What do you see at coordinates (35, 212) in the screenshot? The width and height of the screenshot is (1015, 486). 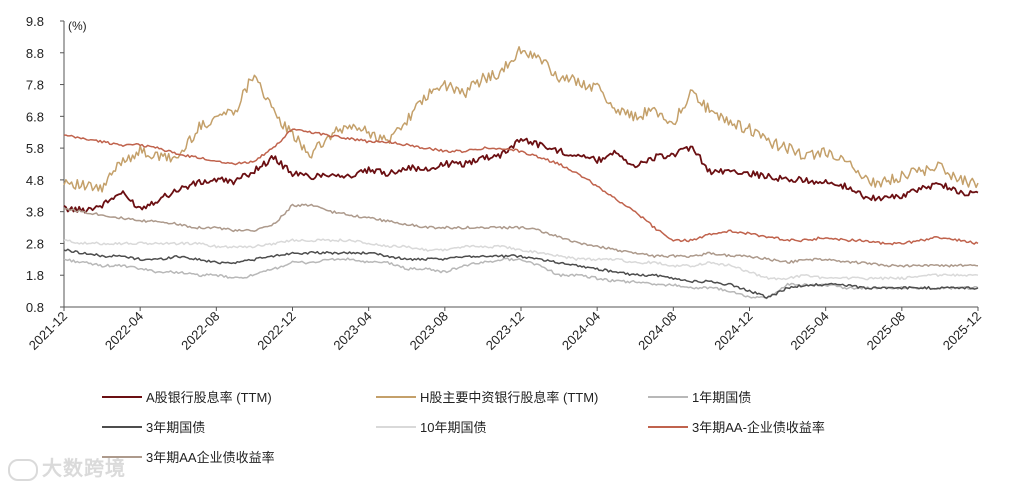 I see `y-tick-label: 3.8` at bounding box center [35, 212].